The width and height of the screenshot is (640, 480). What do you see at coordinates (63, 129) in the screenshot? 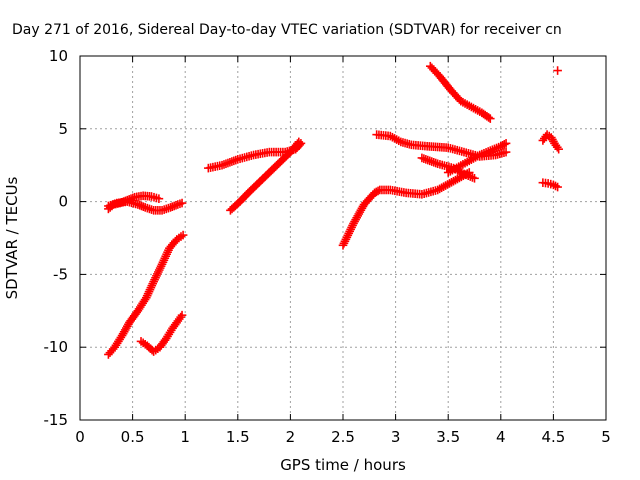
I see `y-tick-label: 5` at bounding box center [63, 129].